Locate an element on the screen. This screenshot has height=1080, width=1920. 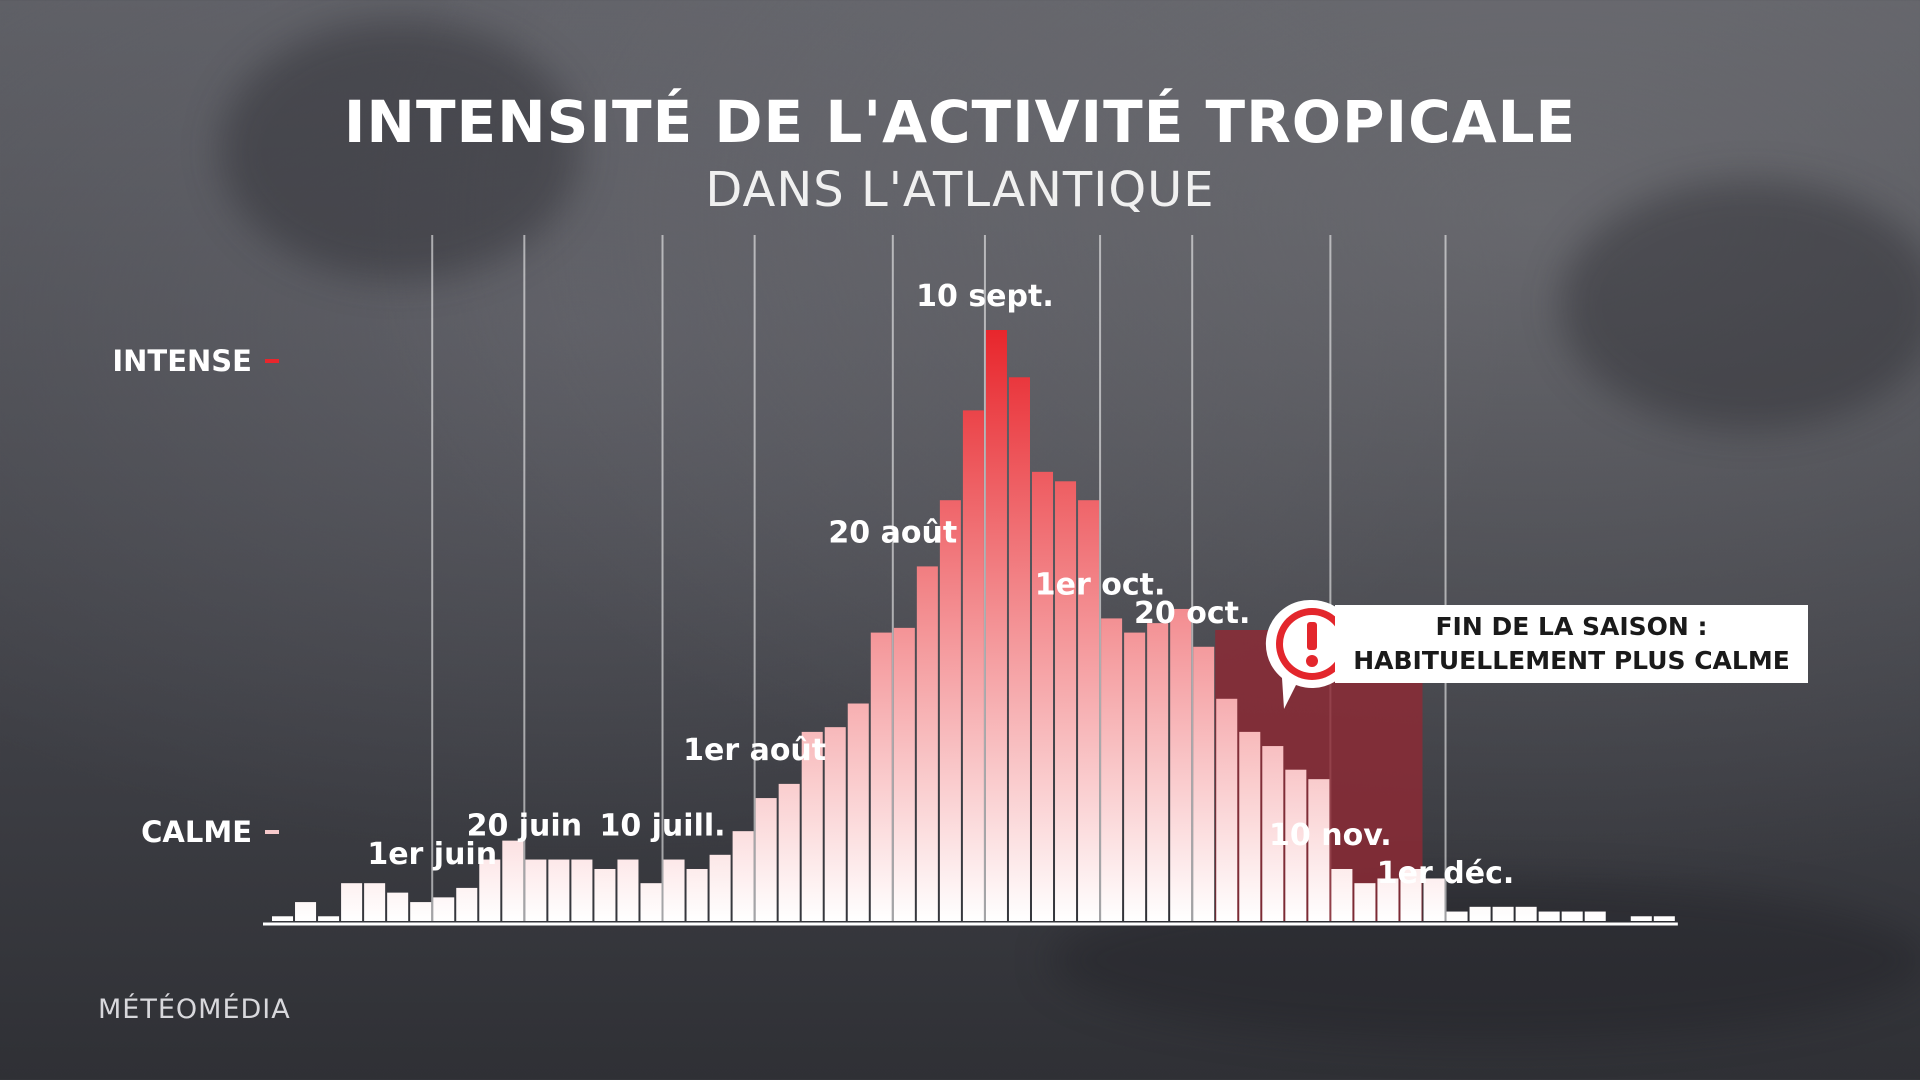
date-label: 20 juin is located at coordinates (524, 826).